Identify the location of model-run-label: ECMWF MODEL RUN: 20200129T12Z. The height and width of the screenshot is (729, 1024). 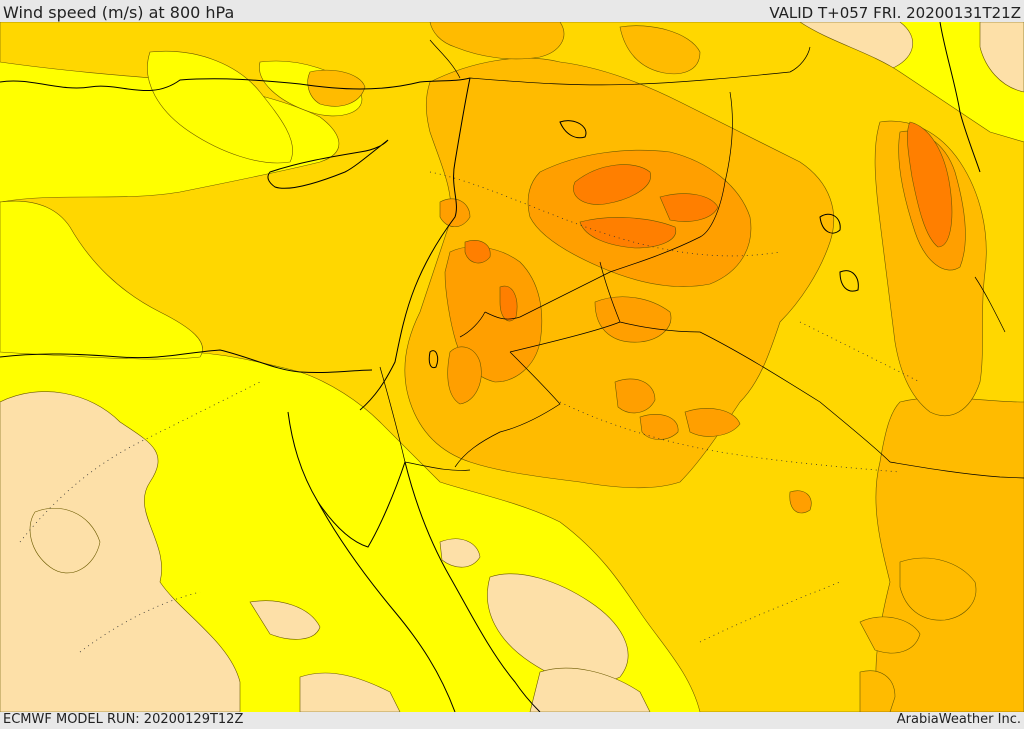
(123, 719).